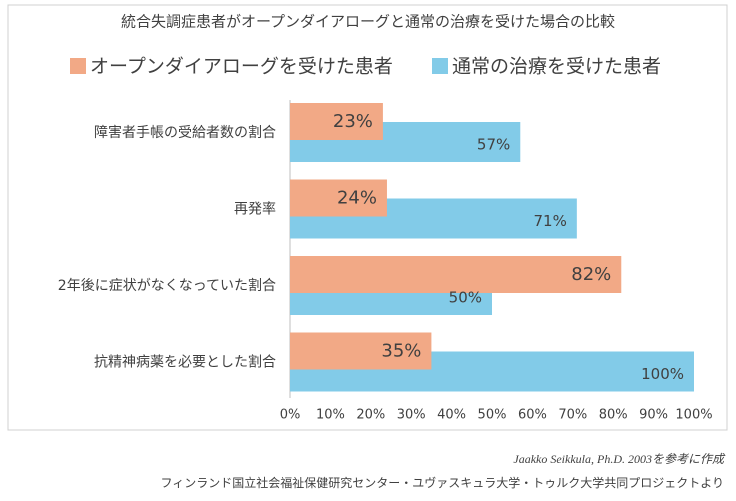 Image resolution: width=736 pixels, height=501 pixels. I want to click on x-tick-label: 50%, so click(492, 415).